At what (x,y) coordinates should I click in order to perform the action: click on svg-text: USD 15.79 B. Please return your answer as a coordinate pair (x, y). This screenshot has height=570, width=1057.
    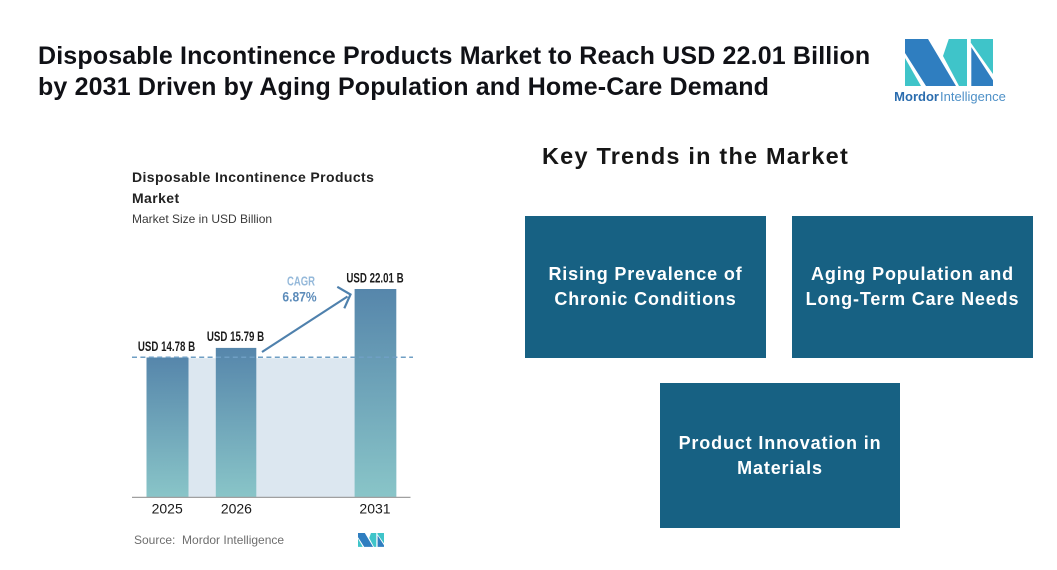
    Looking at the image, I should click on (235, 337).